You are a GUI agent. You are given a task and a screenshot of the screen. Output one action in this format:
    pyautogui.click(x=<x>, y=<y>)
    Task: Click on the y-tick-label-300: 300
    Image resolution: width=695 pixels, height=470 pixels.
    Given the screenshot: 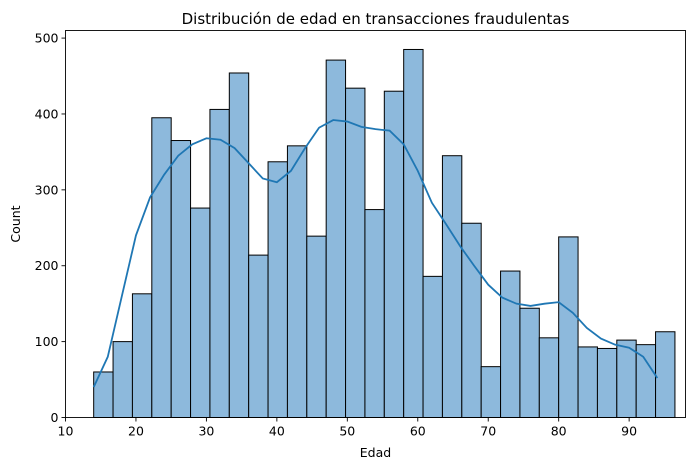 What is the action you would take?
    pyautogui.click(x=47, y=189)
    